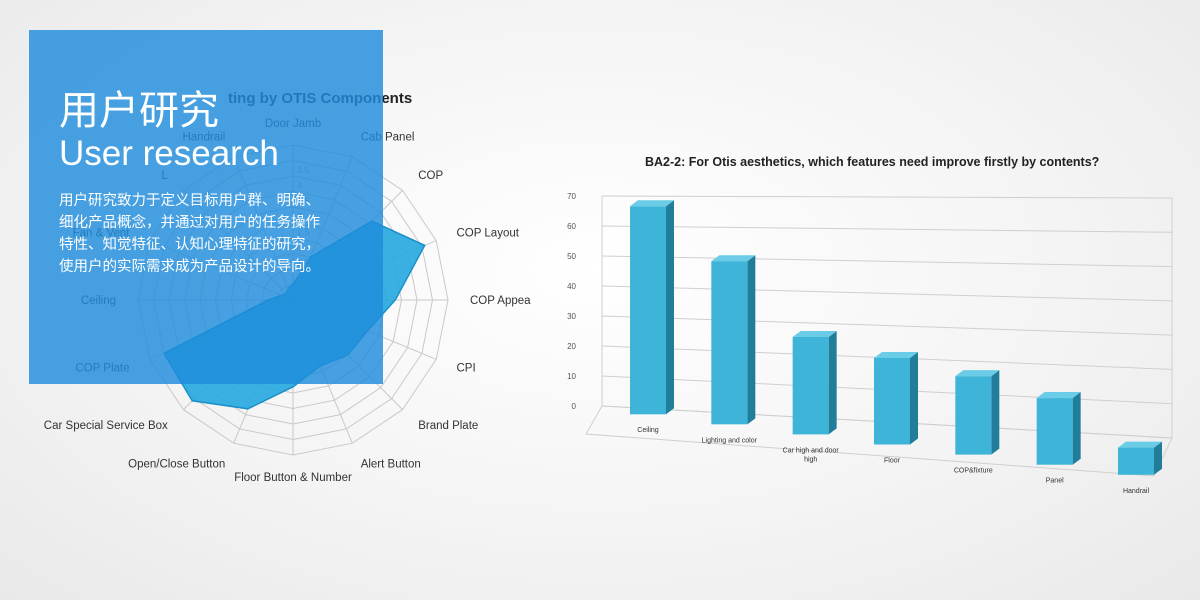  What do you see at coordinates (448, 426) in the screenshot?
I see `radar-category-label: Brand Plate` at bounding box center [448, 426].